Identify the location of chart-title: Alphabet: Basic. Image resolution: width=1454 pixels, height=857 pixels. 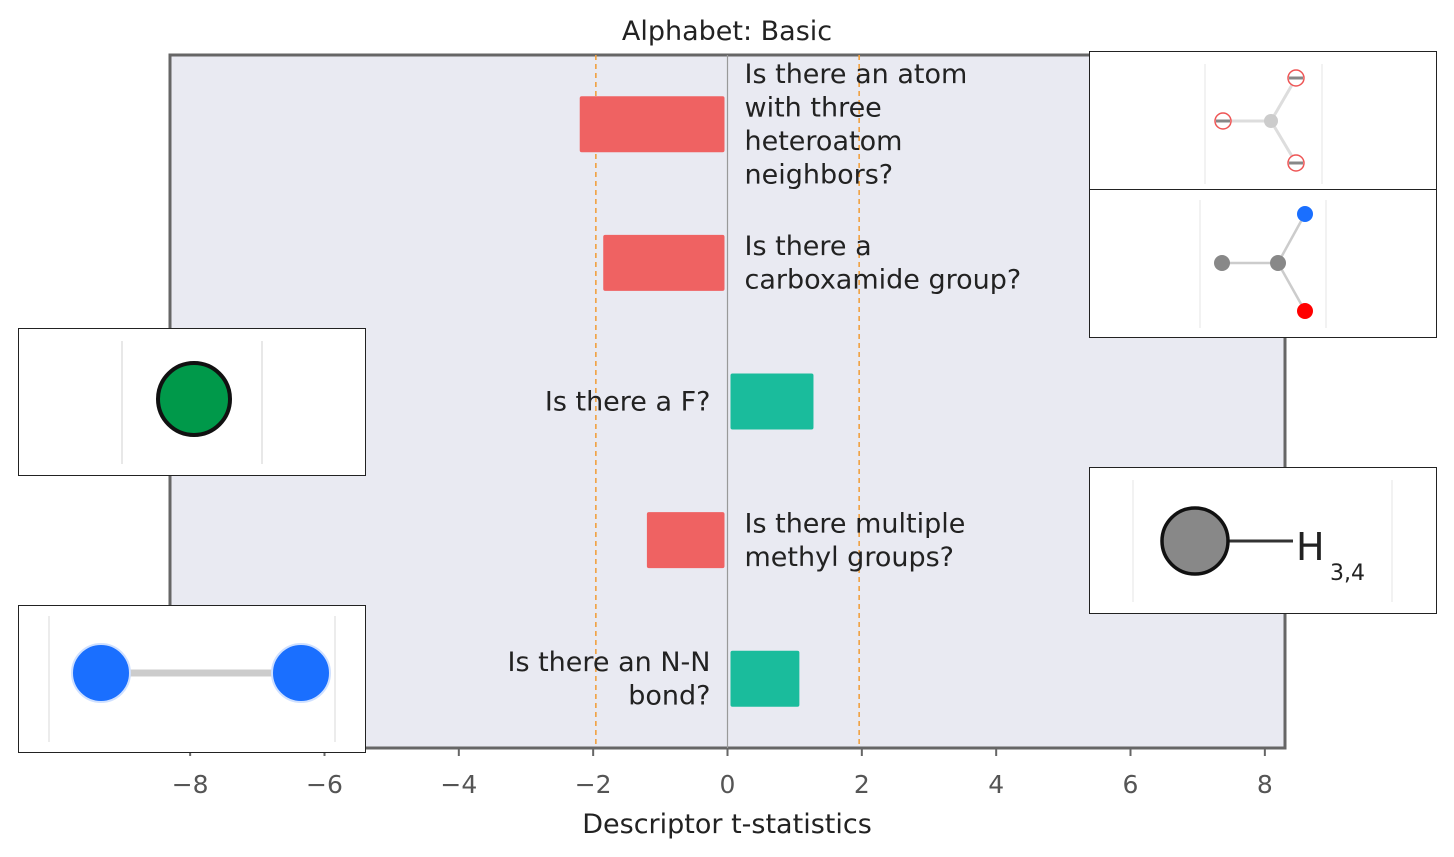
(727, 31).